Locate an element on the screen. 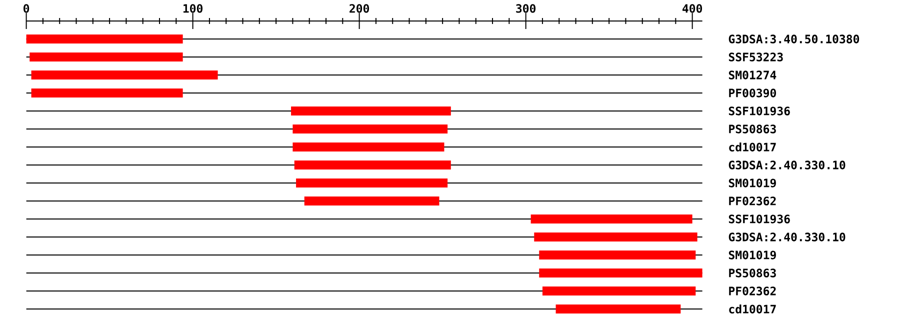  y-tick-label: SM01274 is located at coordinates (752, 75).